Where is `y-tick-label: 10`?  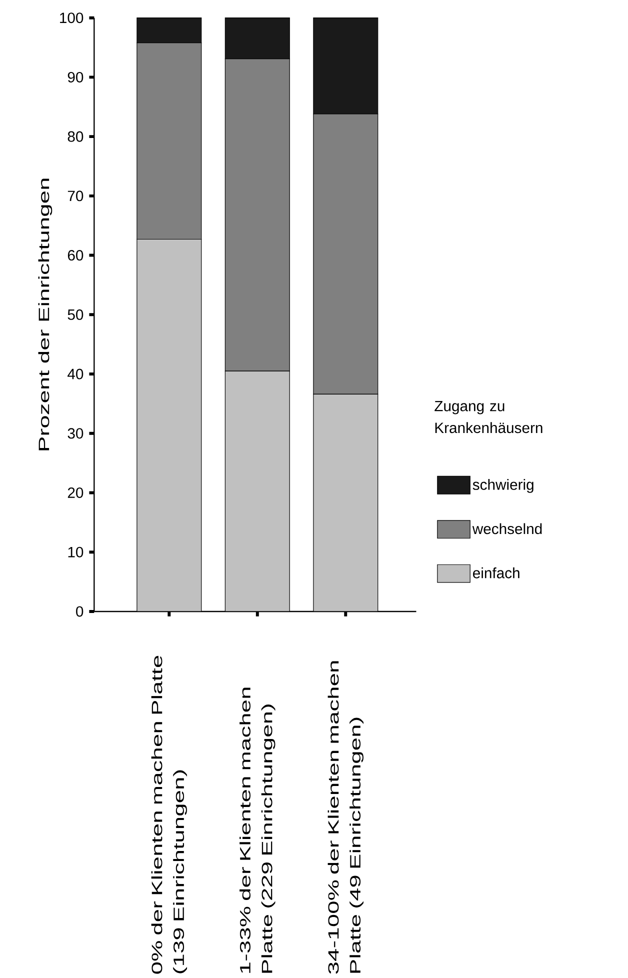 y-tick-label: 10 is located at coordinates (75, 552).